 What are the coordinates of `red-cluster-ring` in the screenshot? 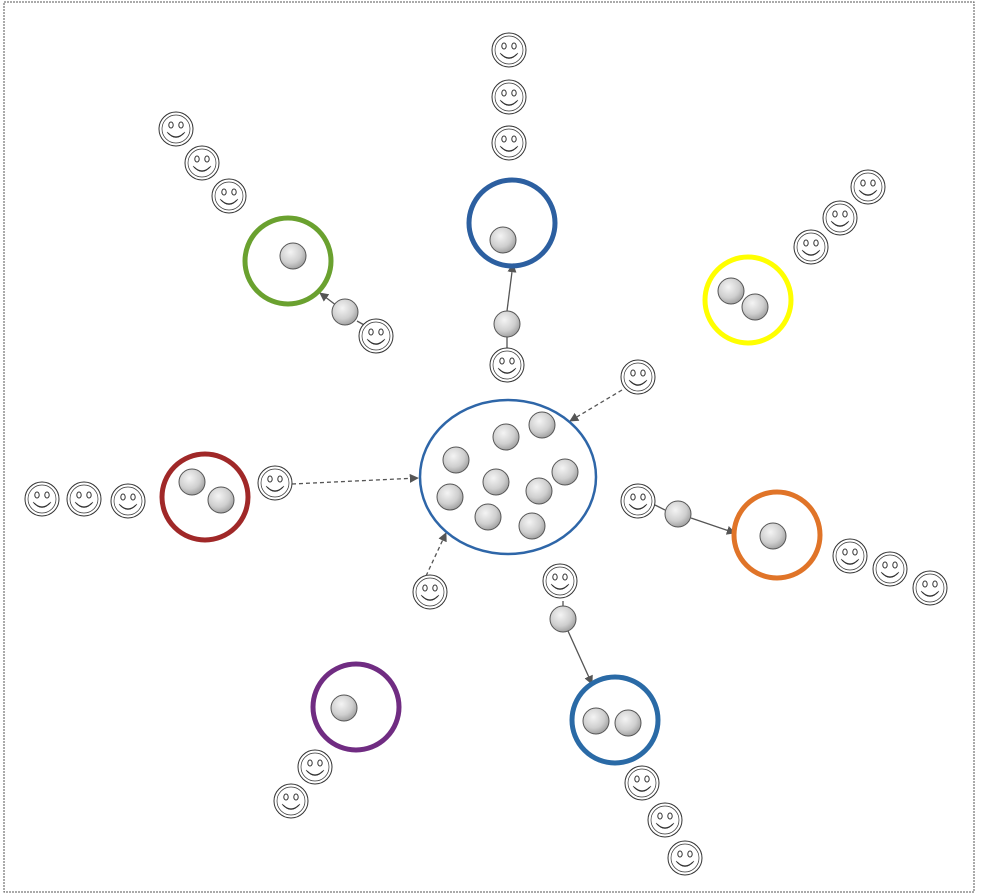 It's located at (205, 497).